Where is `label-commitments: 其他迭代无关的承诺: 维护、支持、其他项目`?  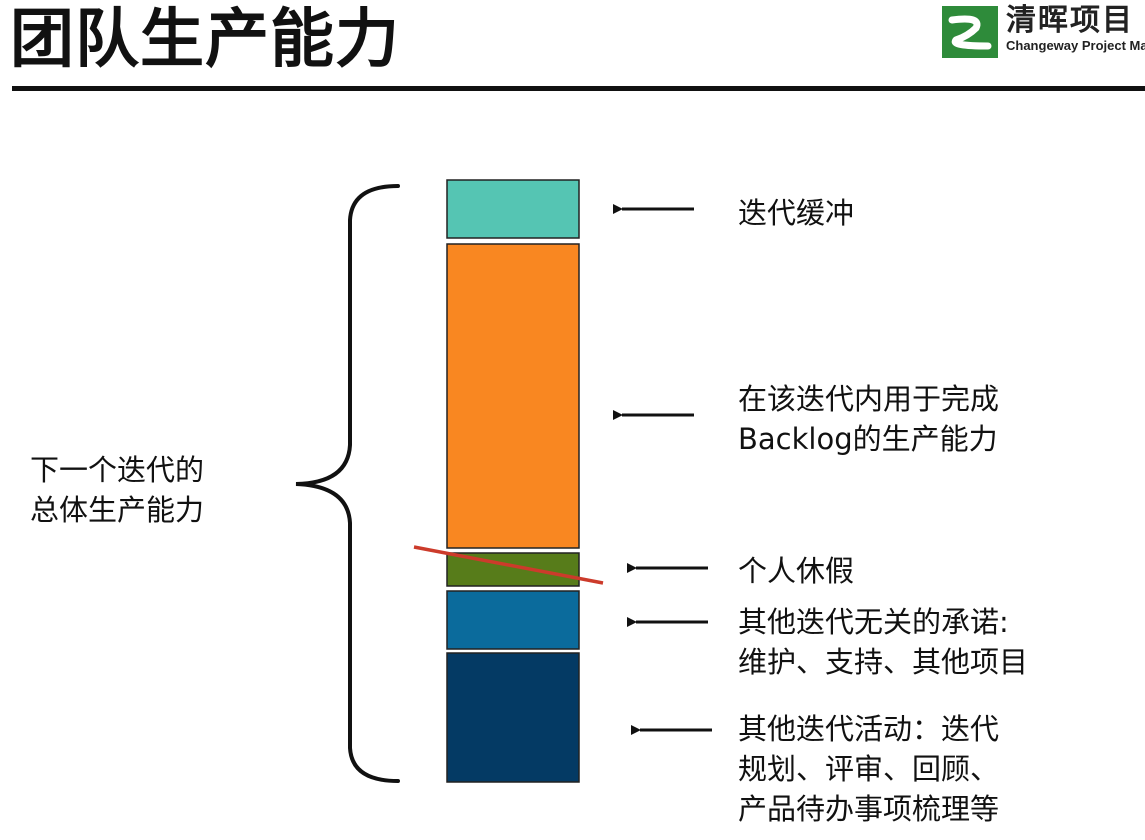
label-commitments: 其他迭代无关的承诺: 维护、支持、其他项目 is located at coordinates (883, 642).